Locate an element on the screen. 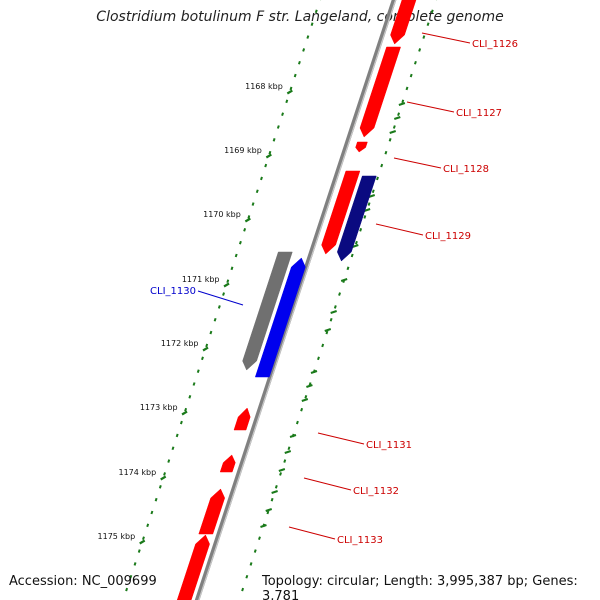 The width and height of the screenshot is (600, 600). kbp-tick-label: 1174 kbp is located at coordinates (138, 472).